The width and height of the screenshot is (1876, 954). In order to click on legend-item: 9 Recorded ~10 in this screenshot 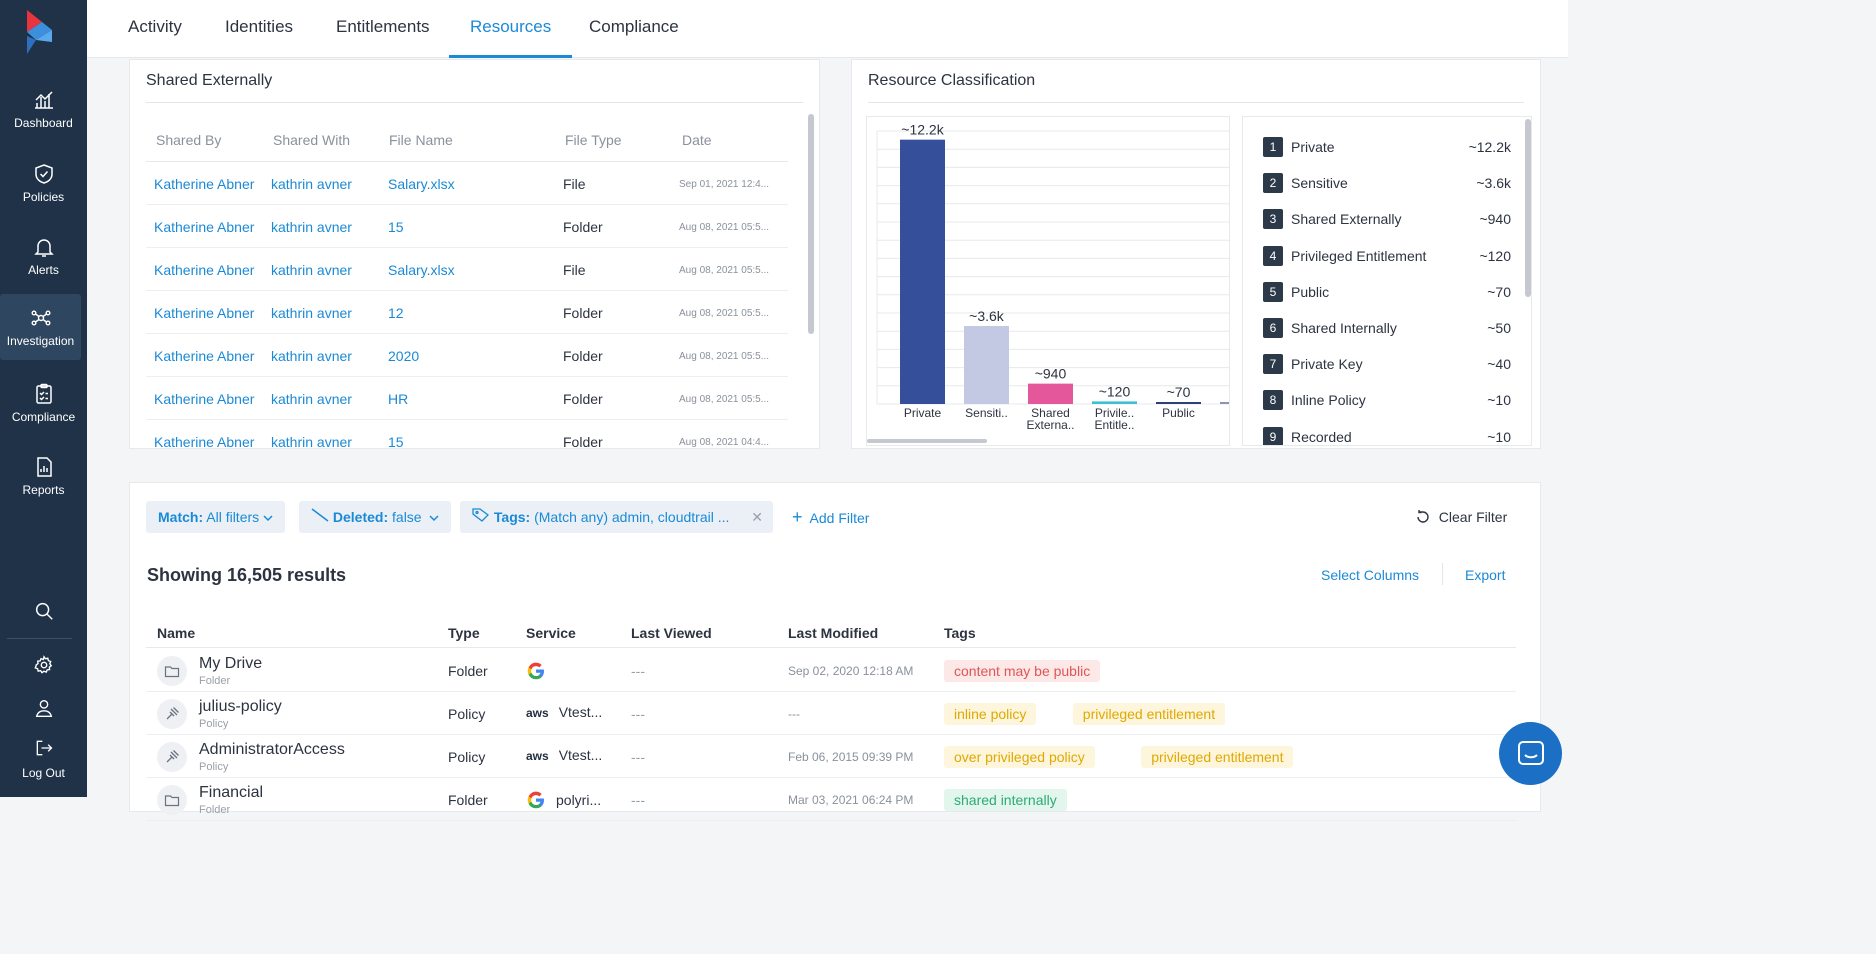, I will do `click(1387, 435)`.